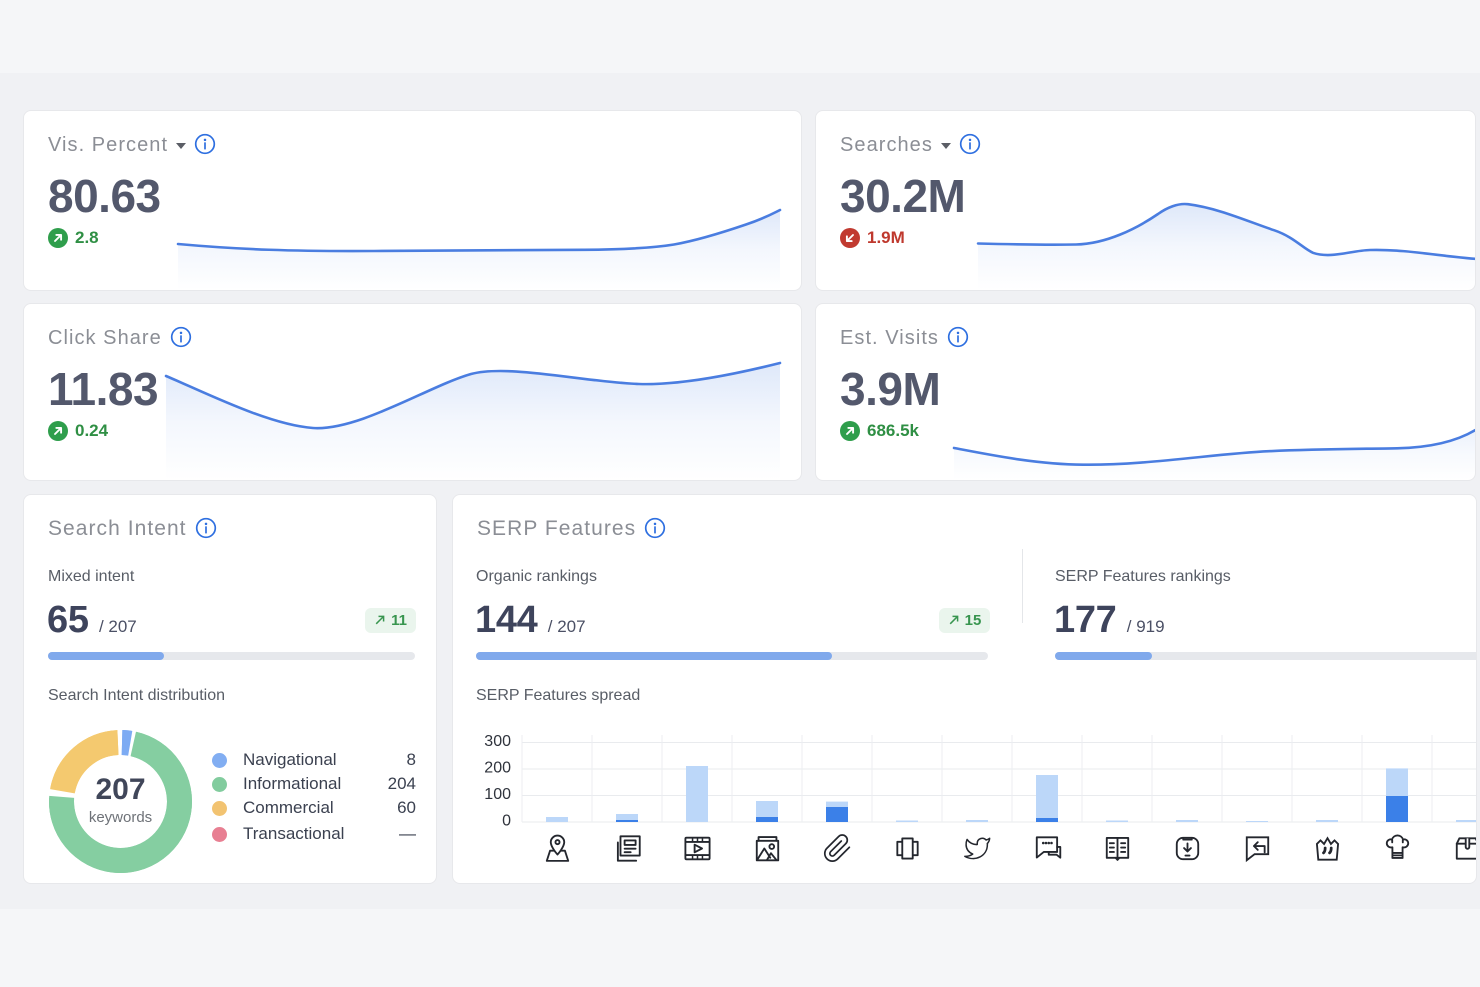 The image size is (1480, 987). I want to click on svg-text: 300, so click(497, 741).